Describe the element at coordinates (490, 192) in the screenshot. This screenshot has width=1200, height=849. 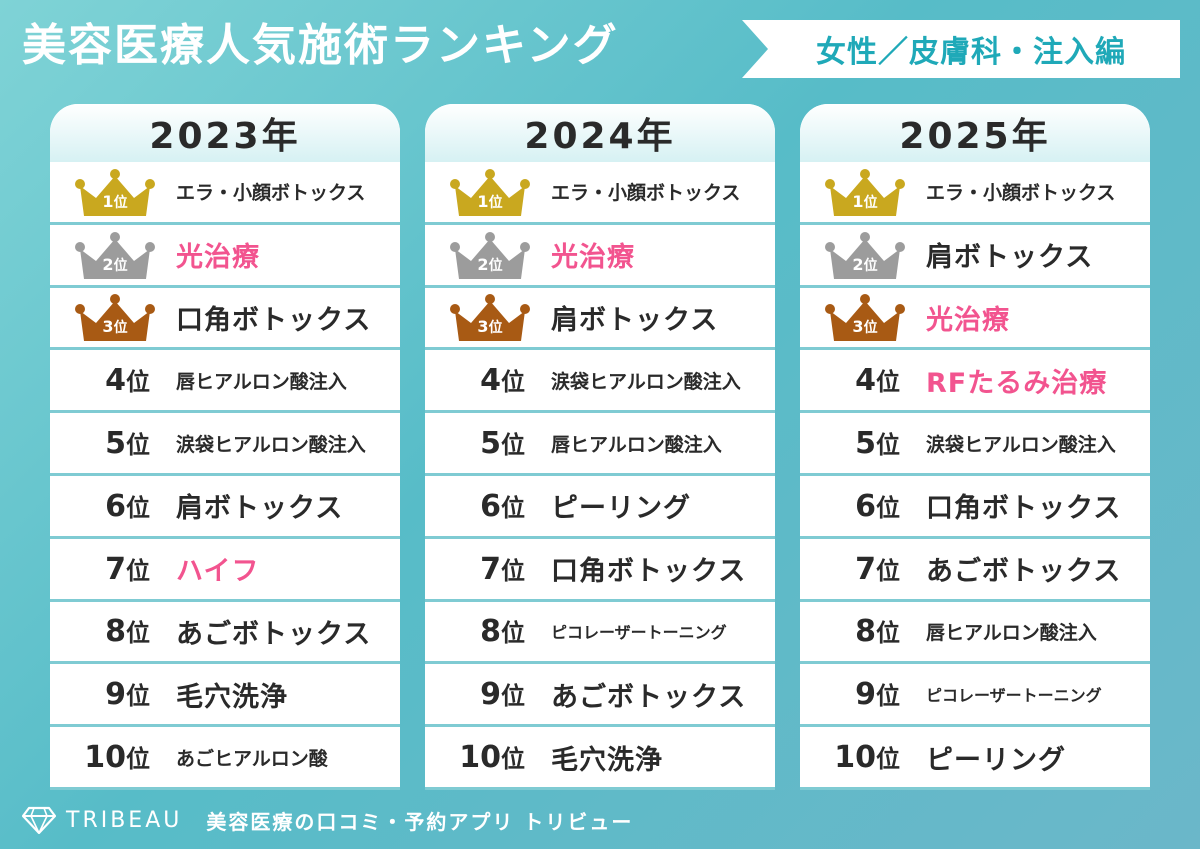
I see `gold-crown-icon: 1位` at that location.